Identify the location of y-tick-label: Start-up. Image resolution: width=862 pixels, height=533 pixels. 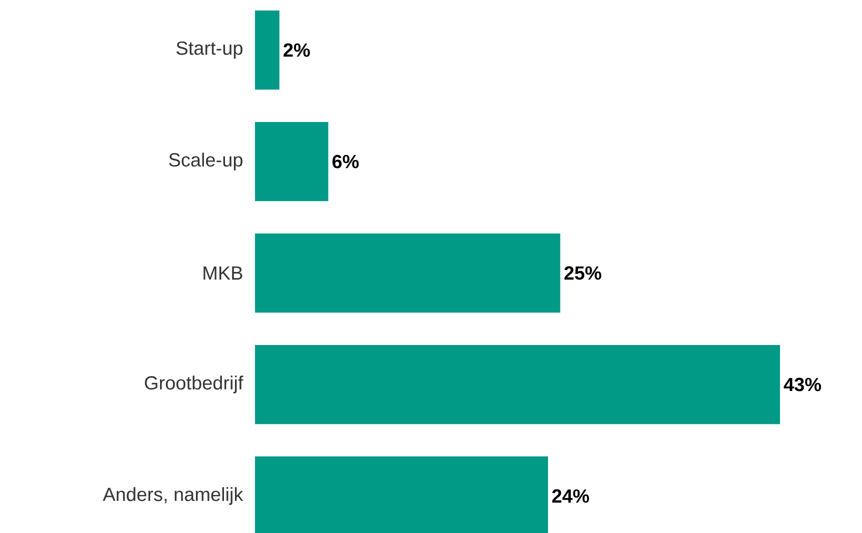
(209, 50).